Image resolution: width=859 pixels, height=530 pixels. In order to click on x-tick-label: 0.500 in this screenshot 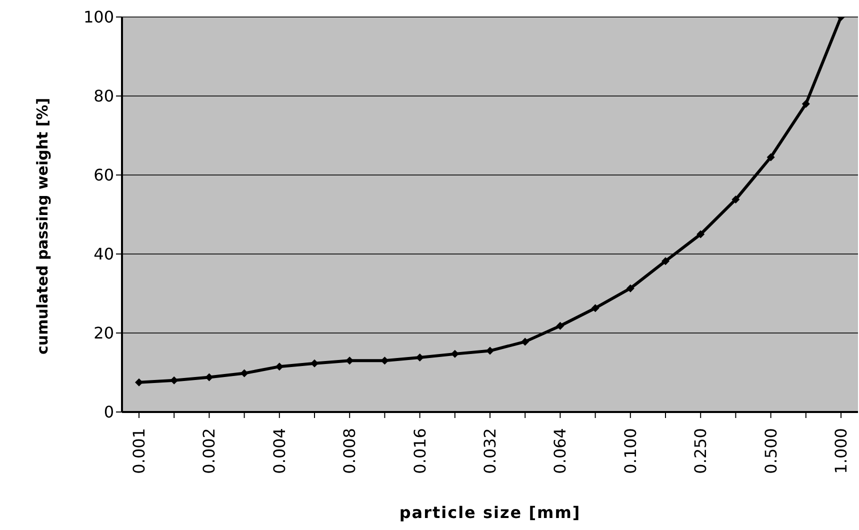, I will do `click(770, 451)`.